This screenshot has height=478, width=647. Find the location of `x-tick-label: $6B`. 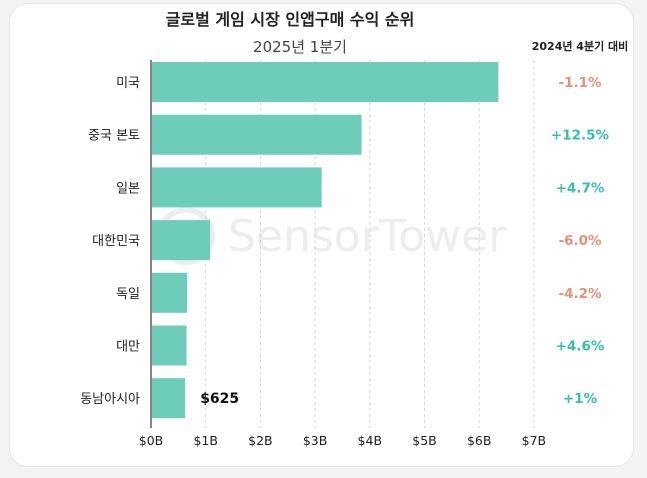

x-tick-label: $6B is located at coordinates (479, 440).